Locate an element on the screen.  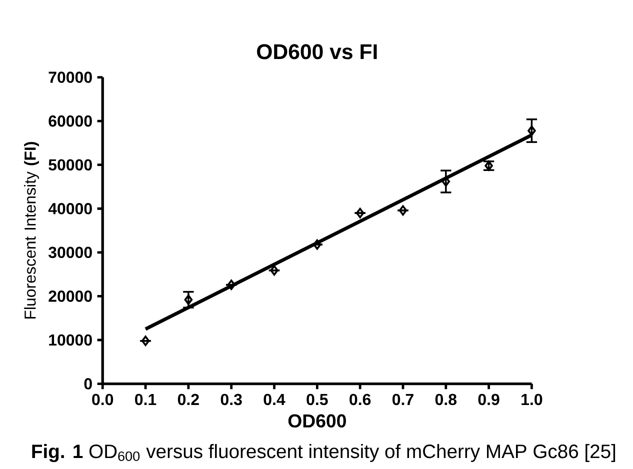
x-tick-label: 0.5 is located at coordinates (317, 400).